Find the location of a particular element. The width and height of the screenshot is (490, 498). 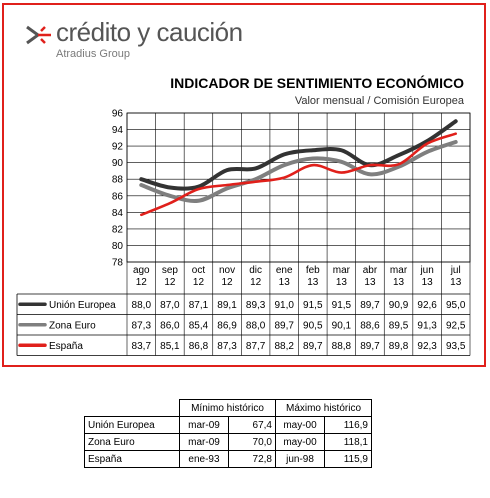

y-tick-label: 92 is located at coordinates (118, 147).